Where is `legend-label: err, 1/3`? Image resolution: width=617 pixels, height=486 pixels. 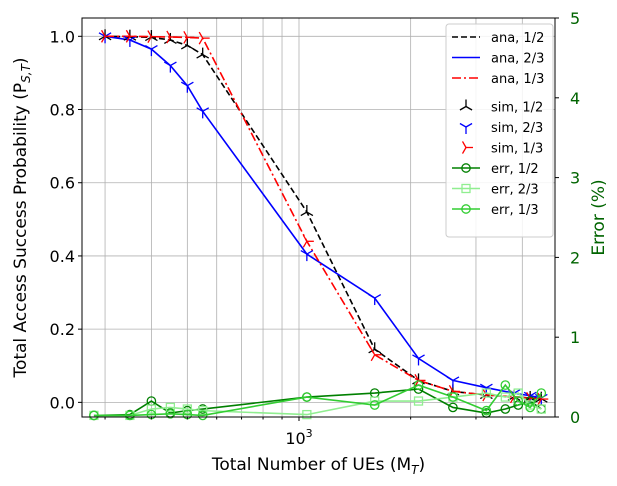 legend-label: err, 1/3 is located at coordinates (515, 210).